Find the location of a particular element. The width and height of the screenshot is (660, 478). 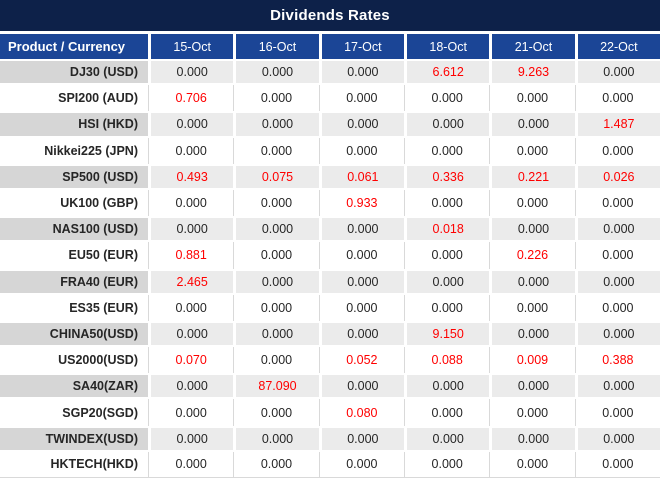

date-column-header: 16-Oct is located at coordinates (276, 46).